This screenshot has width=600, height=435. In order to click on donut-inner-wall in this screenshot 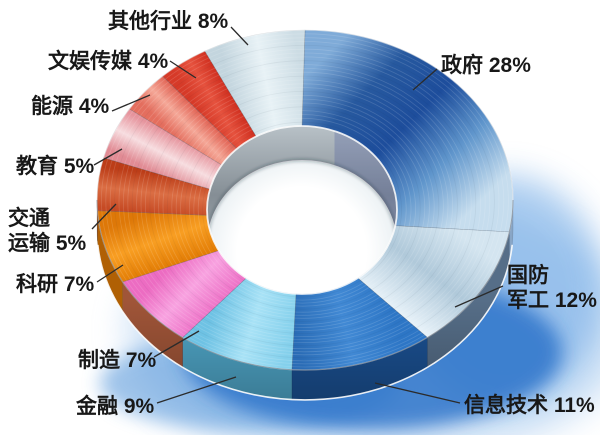, I will do `click(302, 185)`.